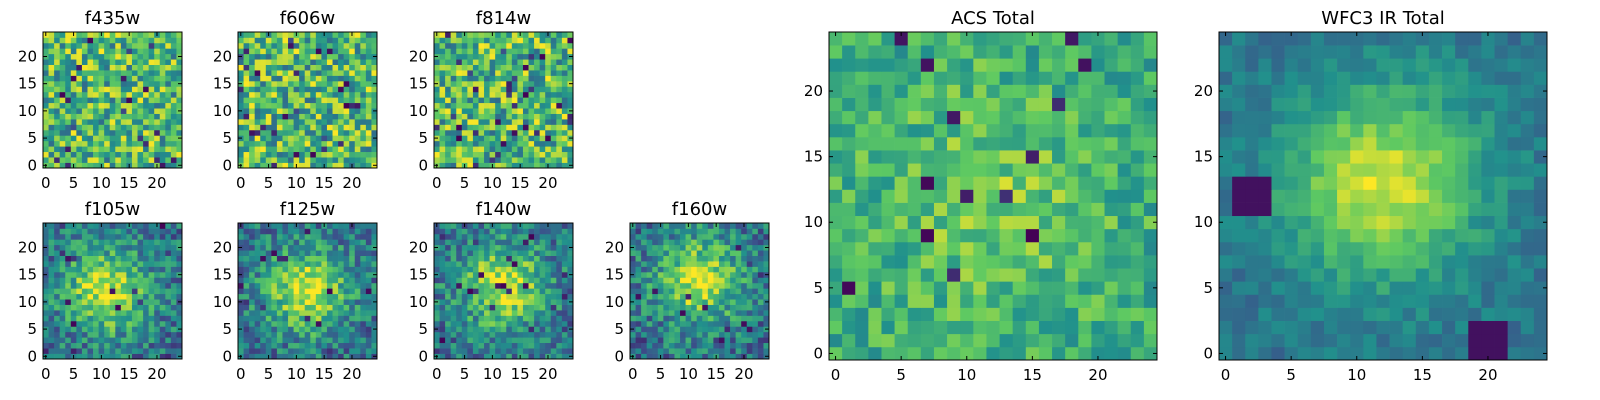 Image resolution: width=1600 pixels, height=400 pixels. What do you see at coordinates (112, 209) in the screenshot?
I see `panel-title: f105w` at bounding box center [112, 209].